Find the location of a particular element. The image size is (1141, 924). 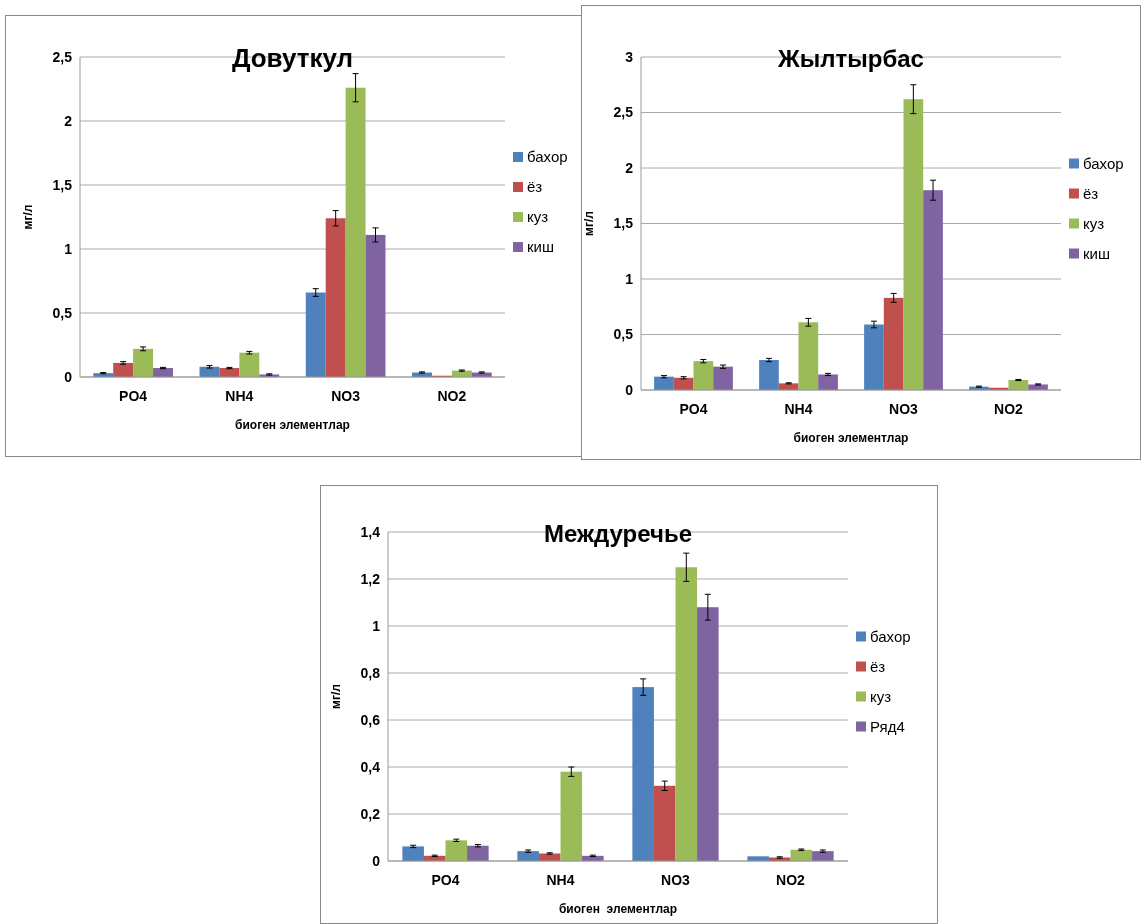

y-tick-label: 1,4 is located at coordinates (370, 531).